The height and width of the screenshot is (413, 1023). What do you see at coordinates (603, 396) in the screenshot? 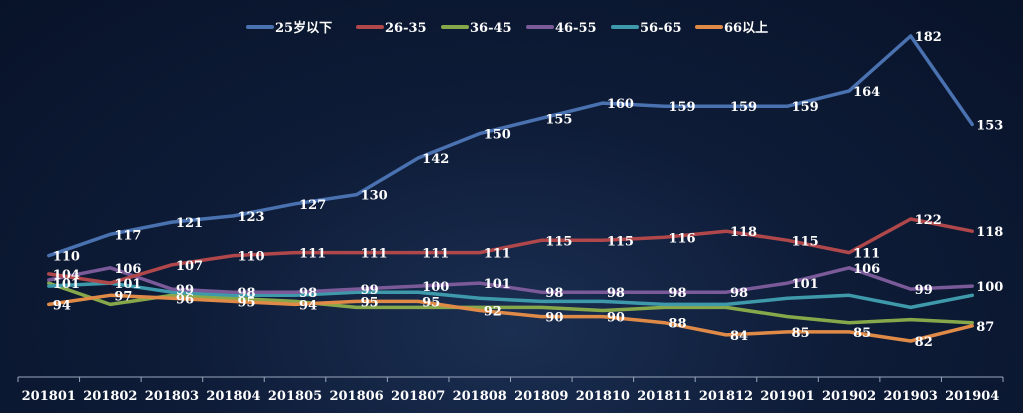
I see `x-tick-label: 201810` at bounding box center [603, 396].